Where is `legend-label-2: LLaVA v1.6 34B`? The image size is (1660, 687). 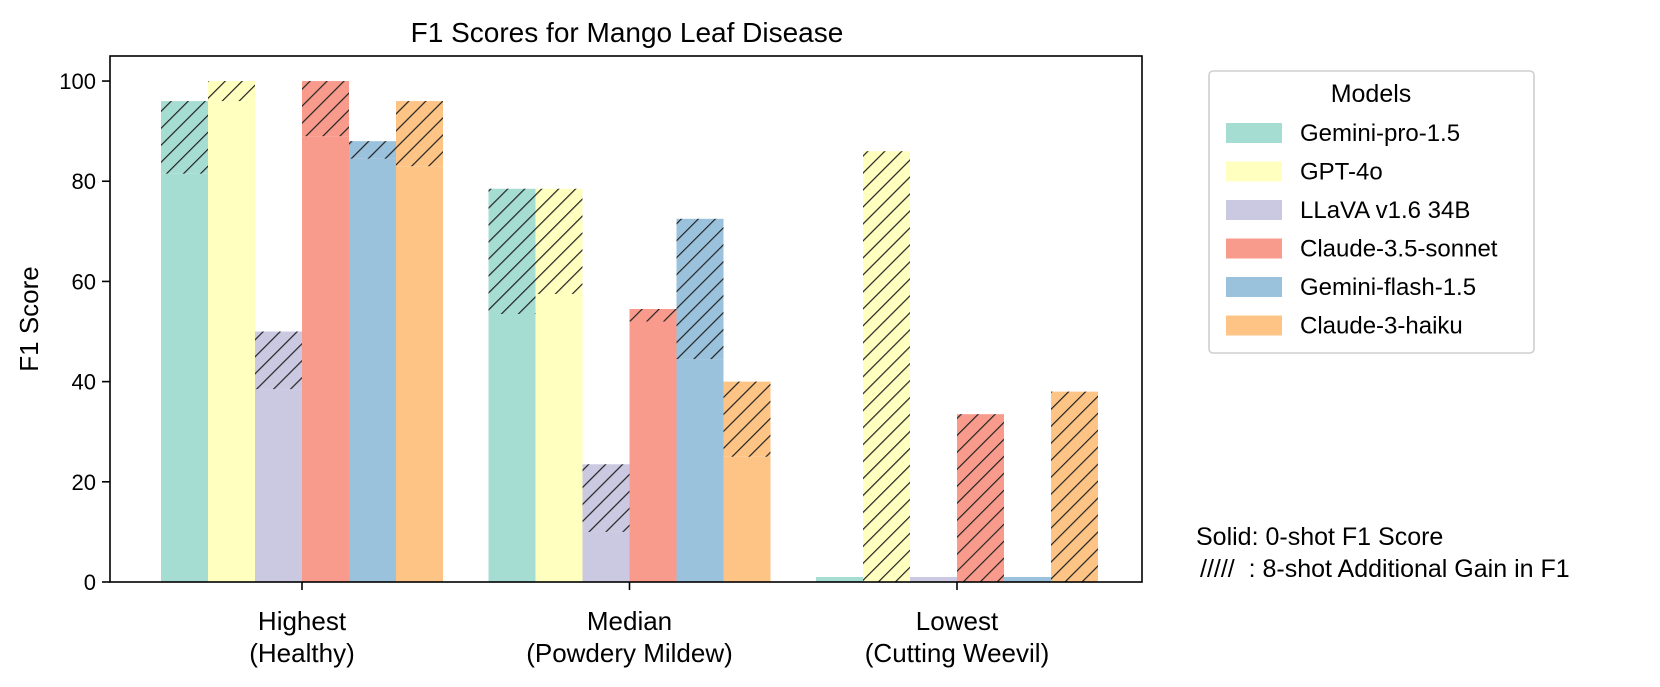 legend-label-2: LLaVA v1.6 34B is located at coordinates (1385, 210).